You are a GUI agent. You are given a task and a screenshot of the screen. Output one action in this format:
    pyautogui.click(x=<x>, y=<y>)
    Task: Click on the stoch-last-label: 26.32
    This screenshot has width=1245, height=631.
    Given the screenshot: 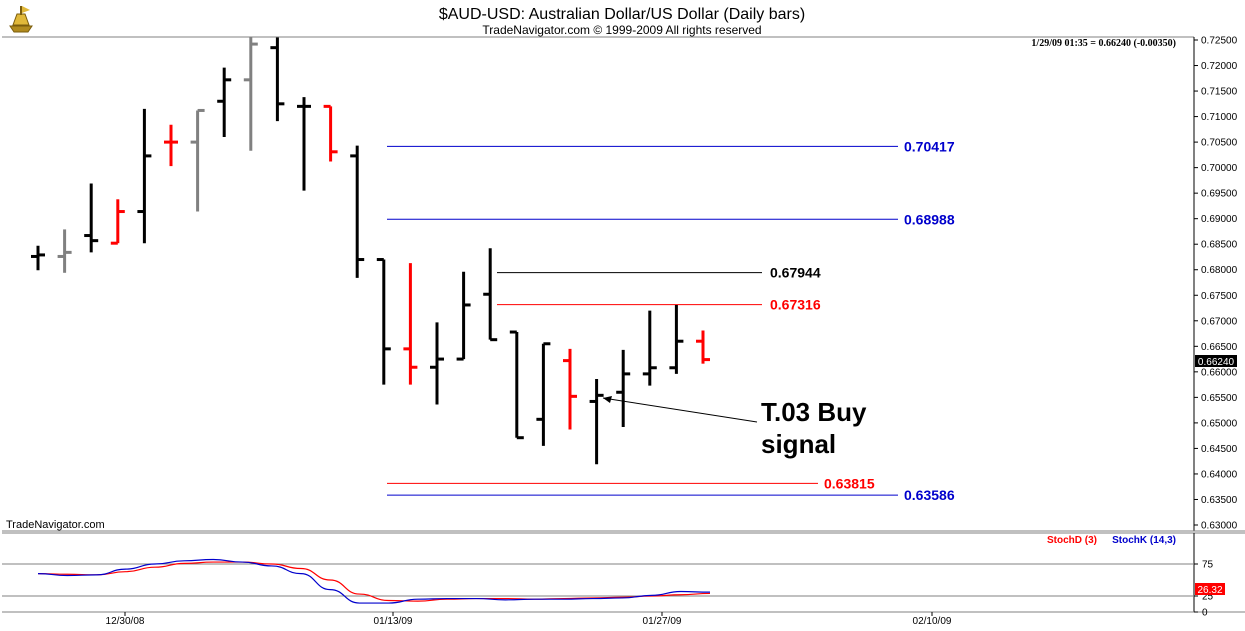 What is the action you would take?
    pyautogui.click(x=1209, y=590)
    